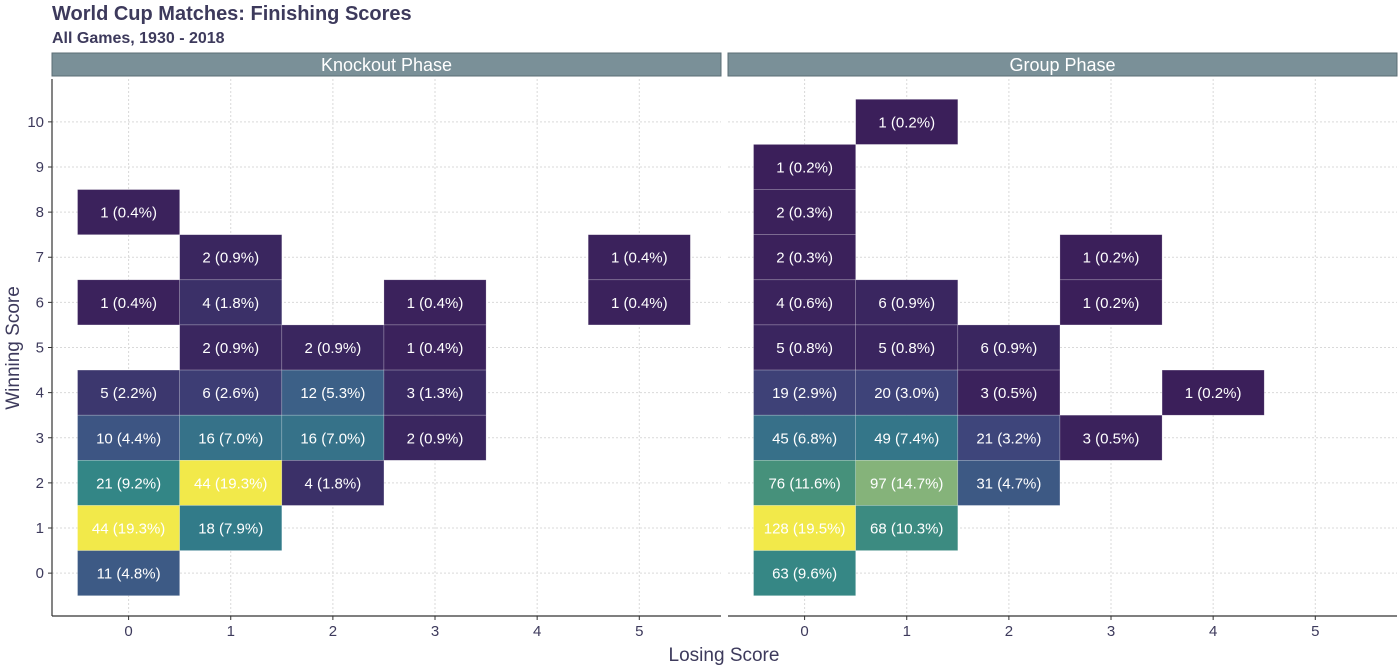  Describe the element at coordinates (906, 529) in the screenshot. I see `cell-label: 68 (10.3%)` at that location.